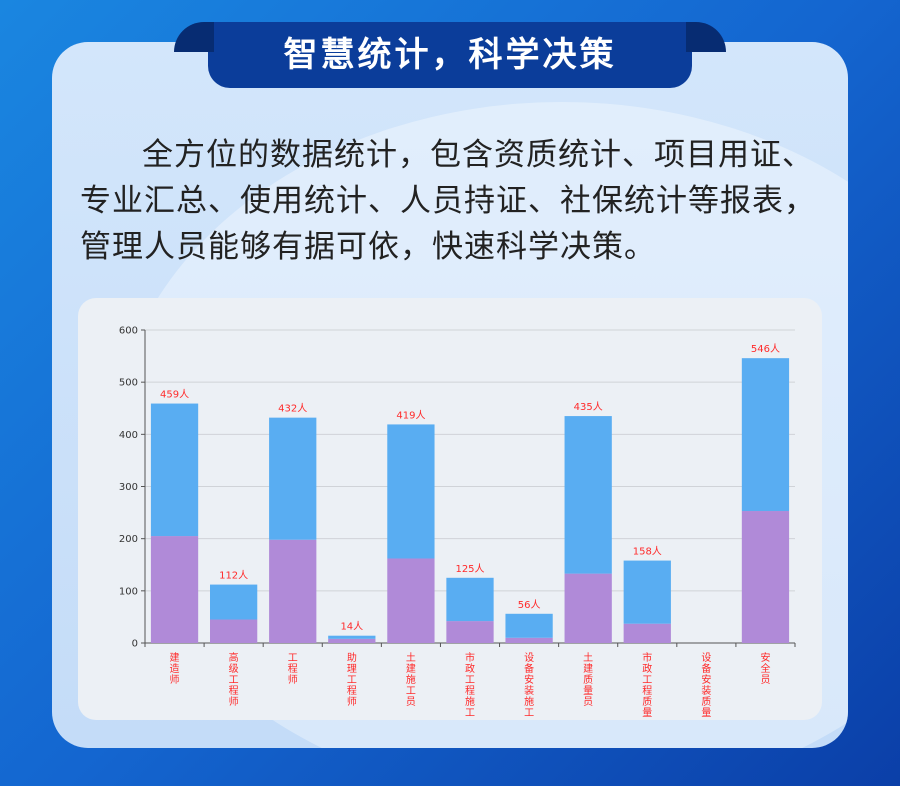  Describe the element at coordinates (128, 591) in the screenshot. I see `y-tick-label: 100` at that location.